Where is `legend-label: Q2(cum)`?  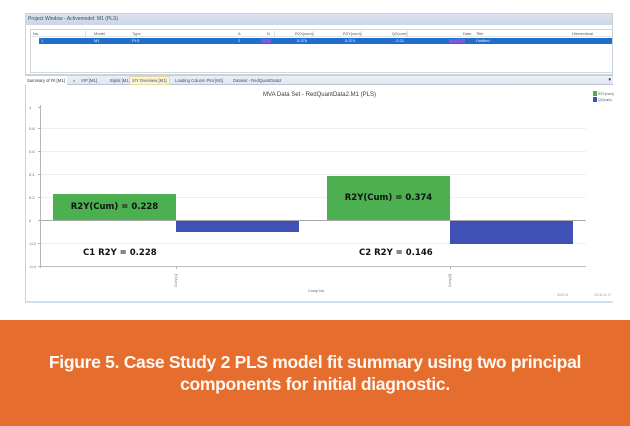
legend-label: Q2(cum) is located at coordinates (605, 100).